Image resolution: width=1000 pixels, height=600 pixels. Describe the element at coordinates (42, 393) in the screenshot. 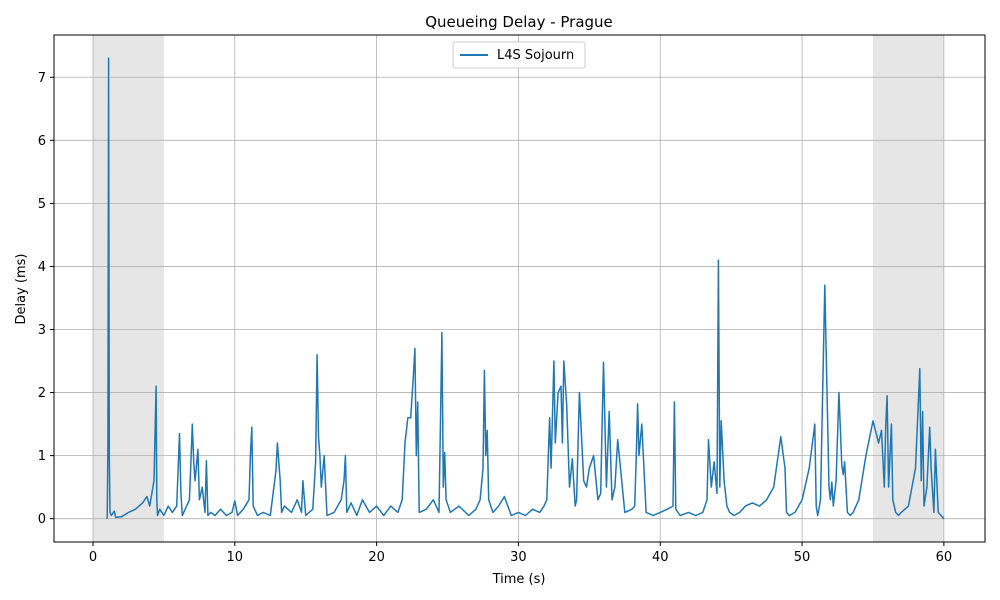

I see `y-tick-label: 2` at that location.